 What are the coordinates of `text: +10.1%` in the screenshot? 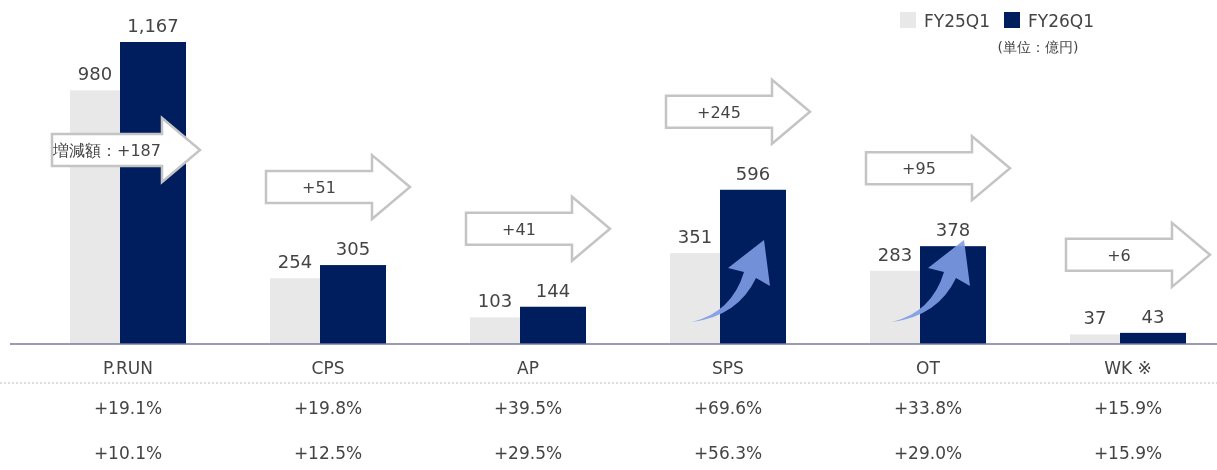 It's located at (128, 453).